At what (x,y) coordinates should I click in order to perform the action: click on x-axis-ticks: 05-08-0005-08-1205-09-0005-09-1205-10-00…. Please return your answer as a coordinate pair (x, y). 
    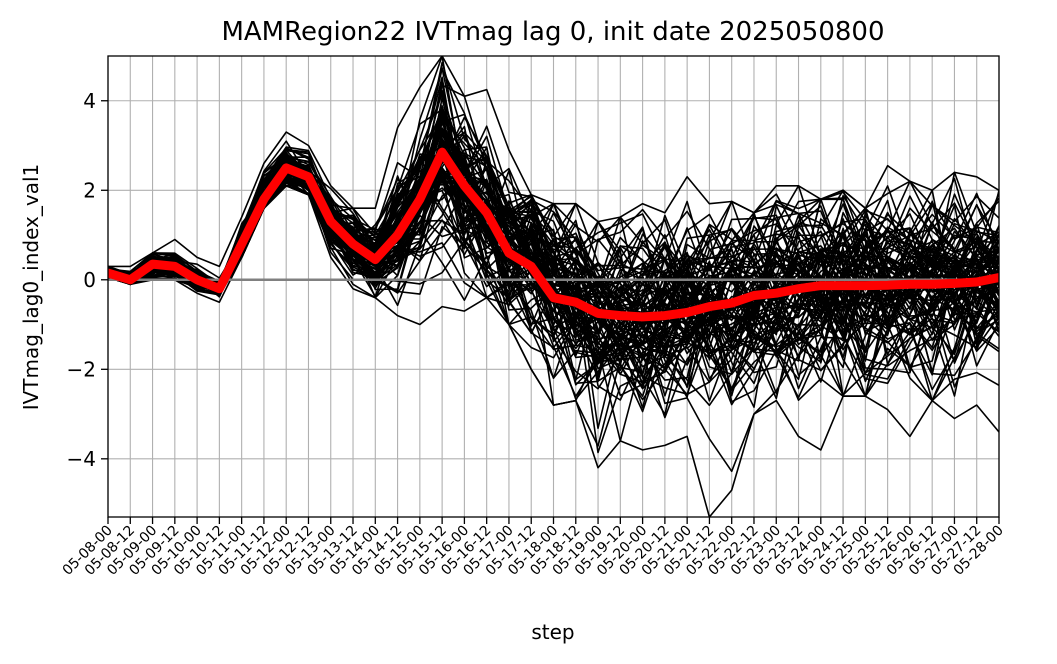
    Looking at the image, I should click on (533, 548).